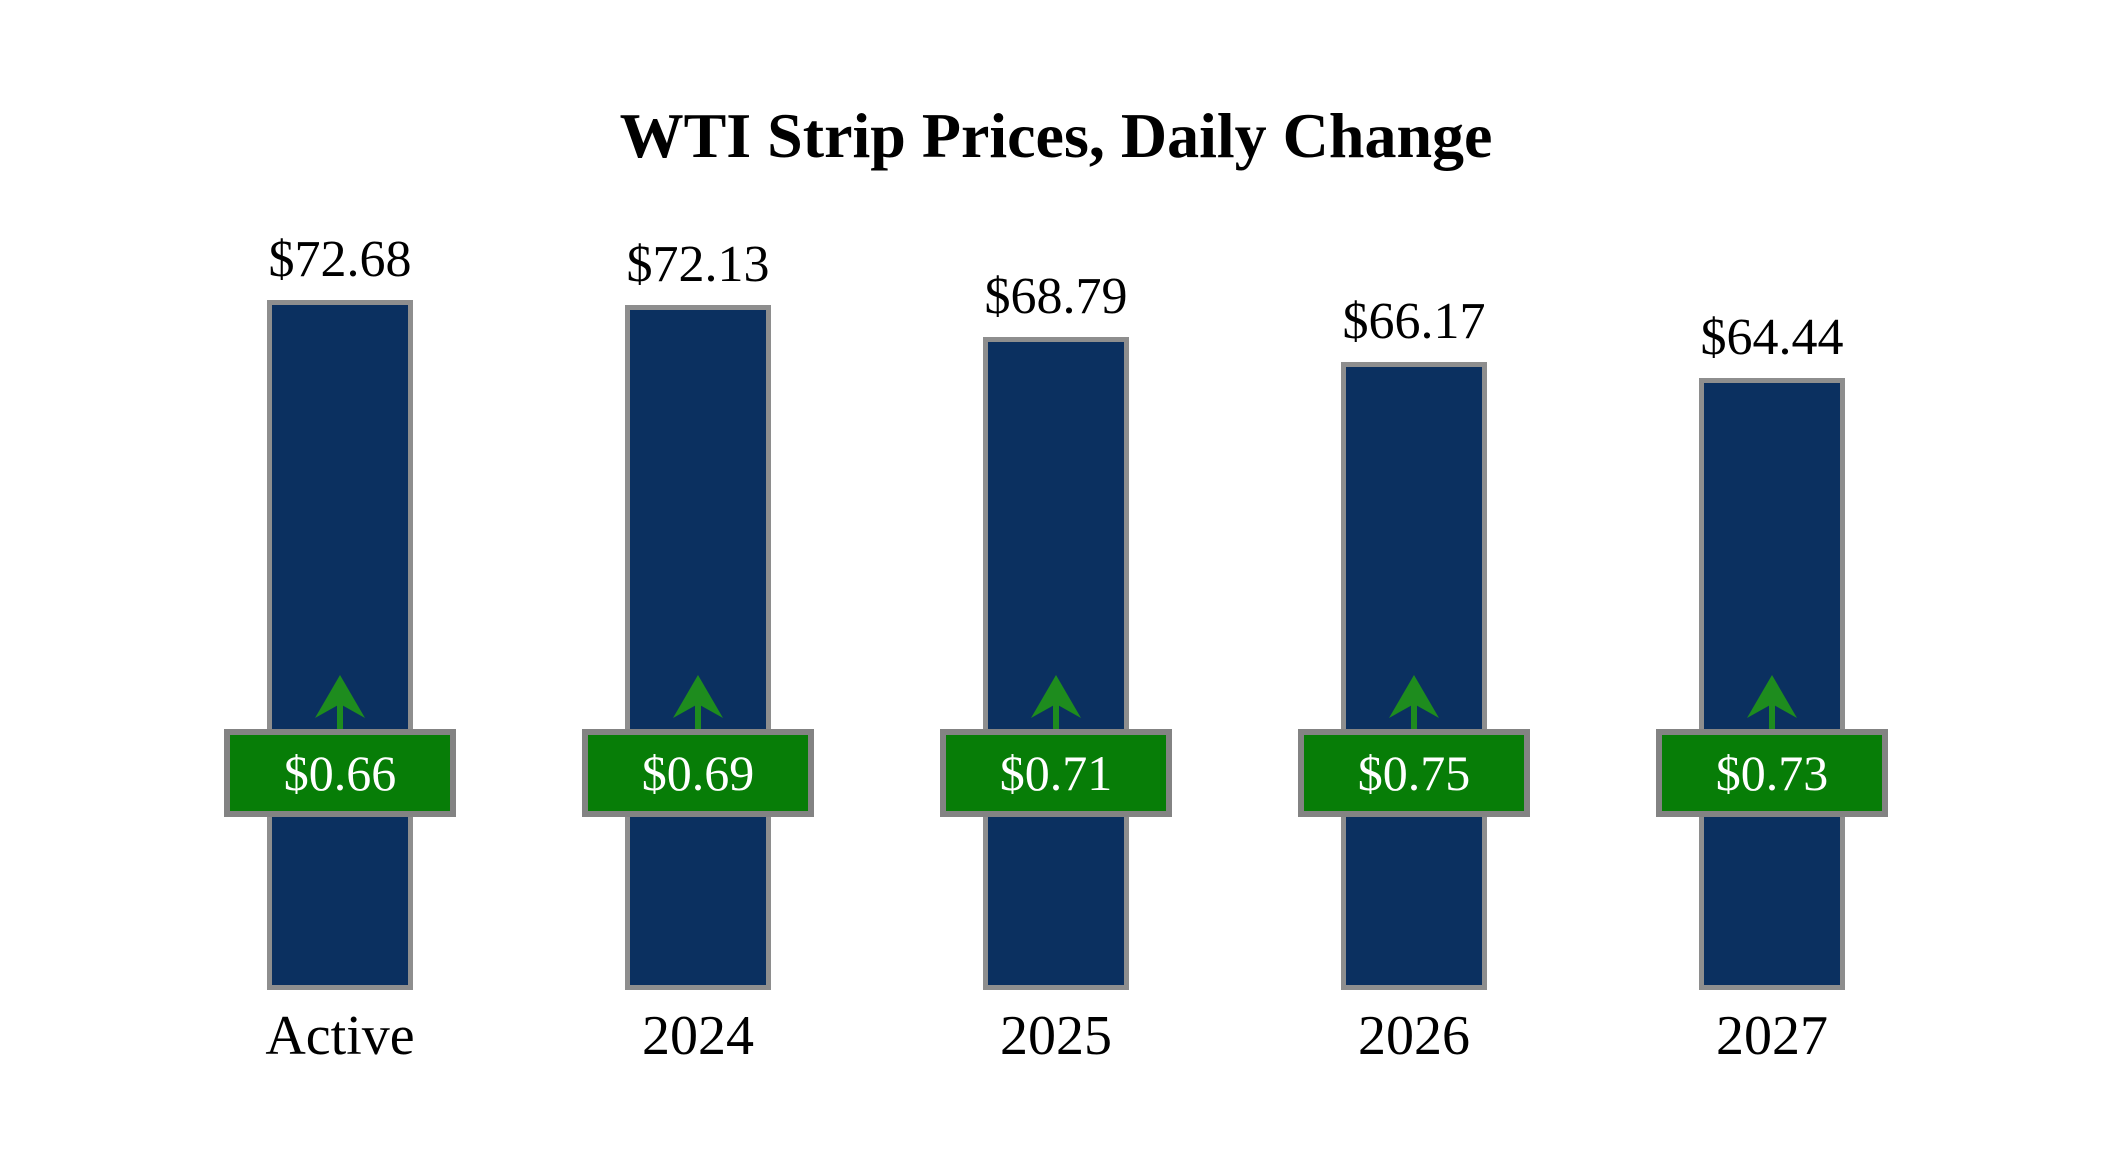  What do you see at coordinates (1056, 1036) in the screenshot?
I see `category-label: 2025` at bounding box center [1056, 1036].